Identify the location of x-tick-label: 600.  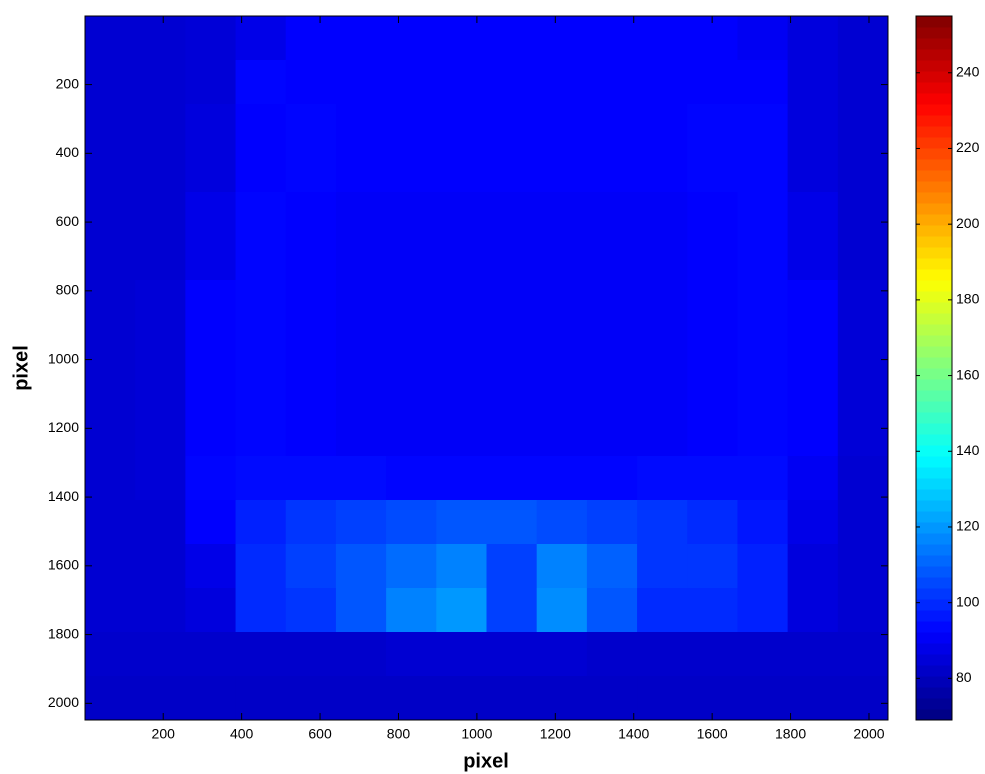
(320, 734).